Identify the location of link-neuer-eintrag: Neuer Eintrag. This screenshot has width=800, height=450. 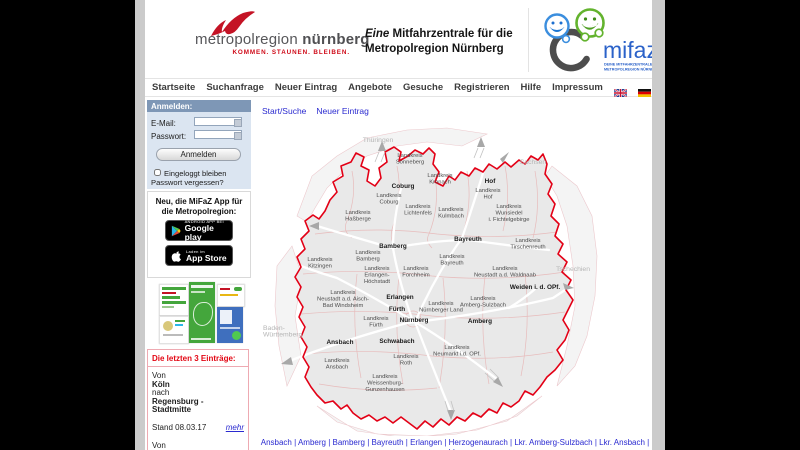
(342, 111).